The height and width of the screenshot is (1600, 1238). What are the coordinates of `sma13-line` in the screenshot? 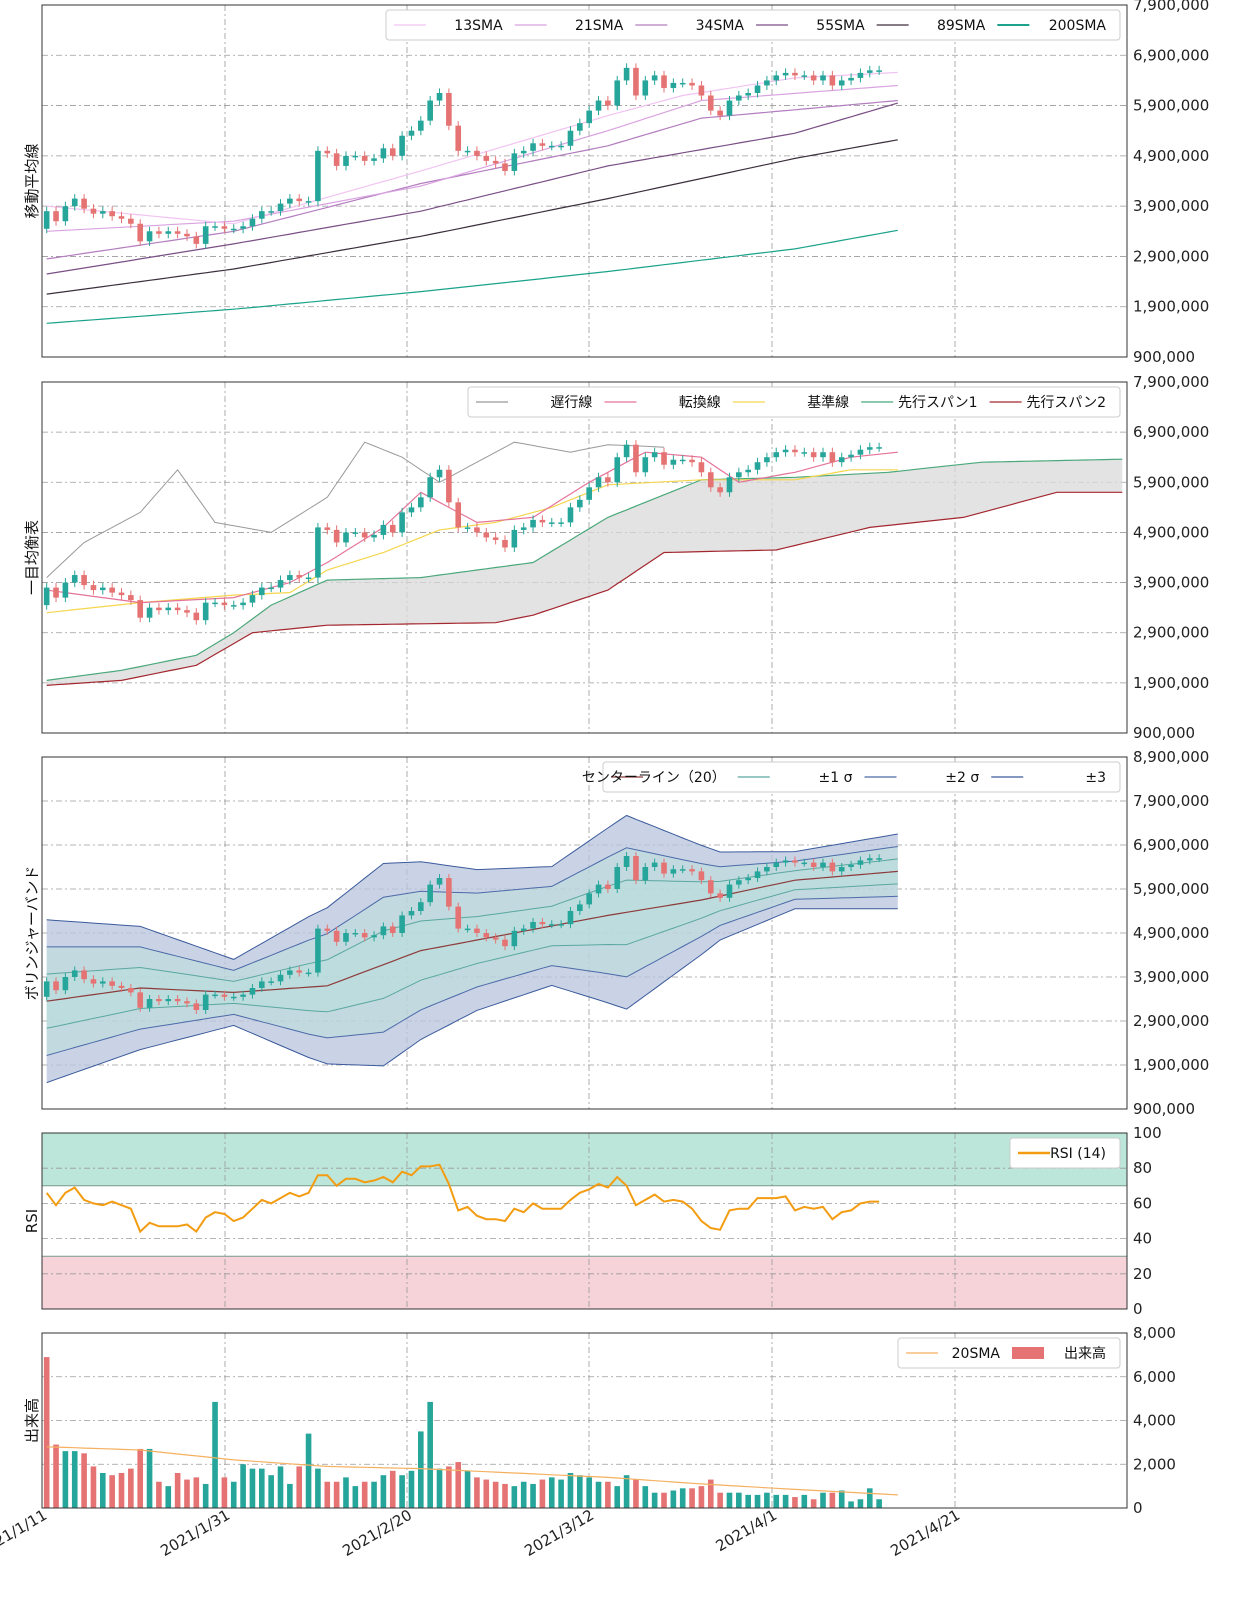 It's located at (472, 148).